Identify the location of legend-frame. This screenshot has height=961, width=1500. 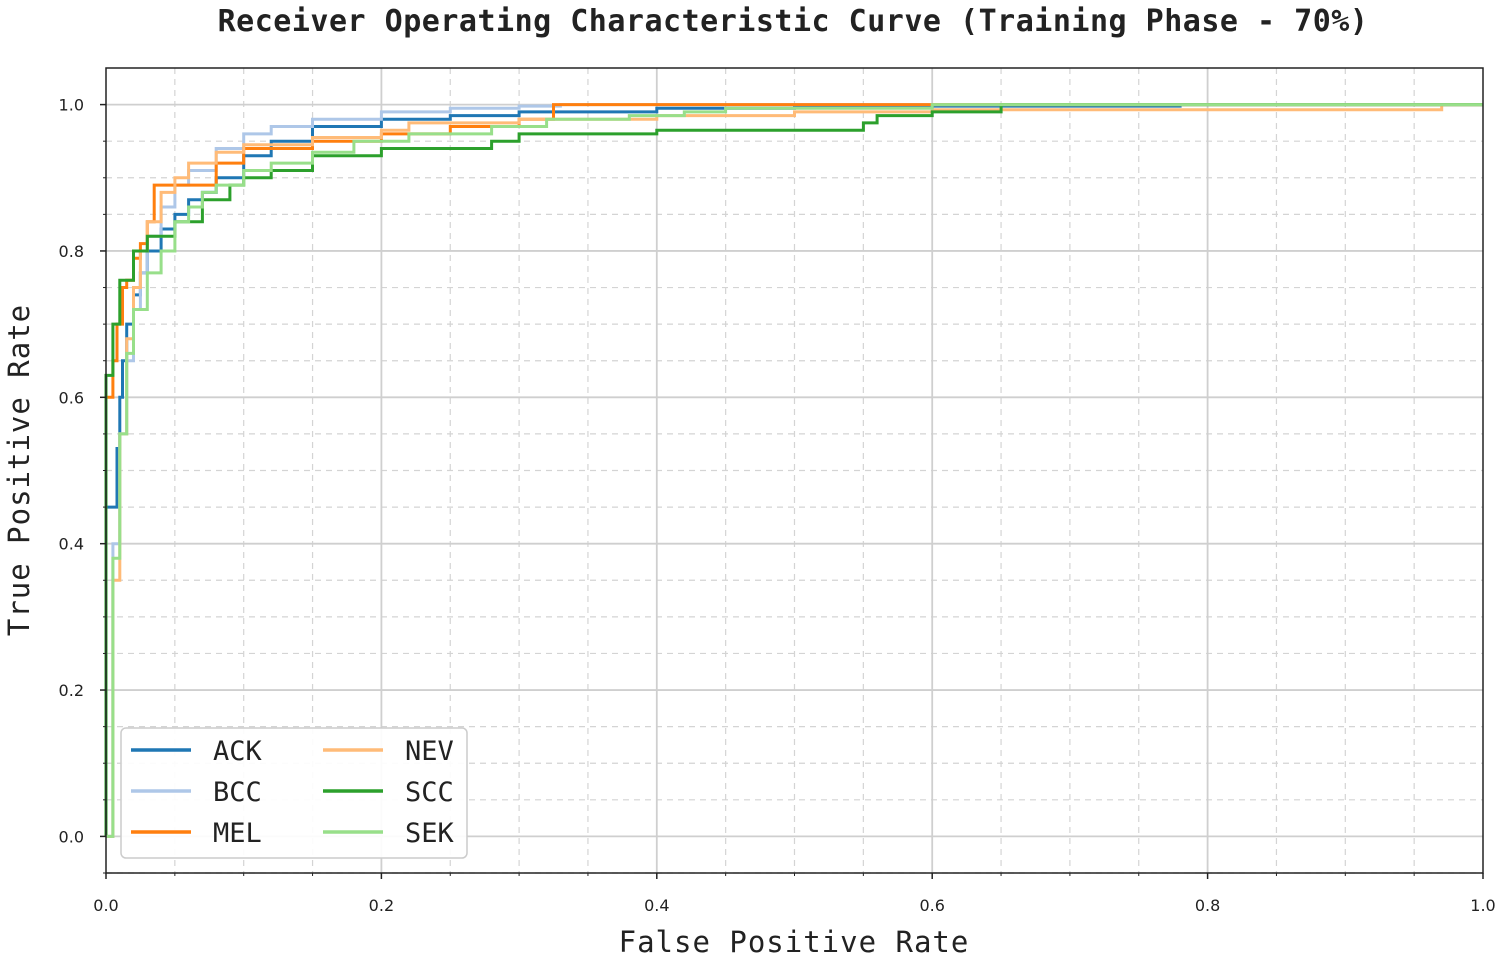
(294, 793).